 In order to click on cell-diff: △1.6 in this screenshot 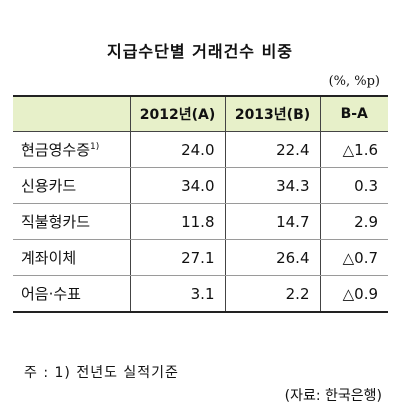, I will do `click(353, 149)`.